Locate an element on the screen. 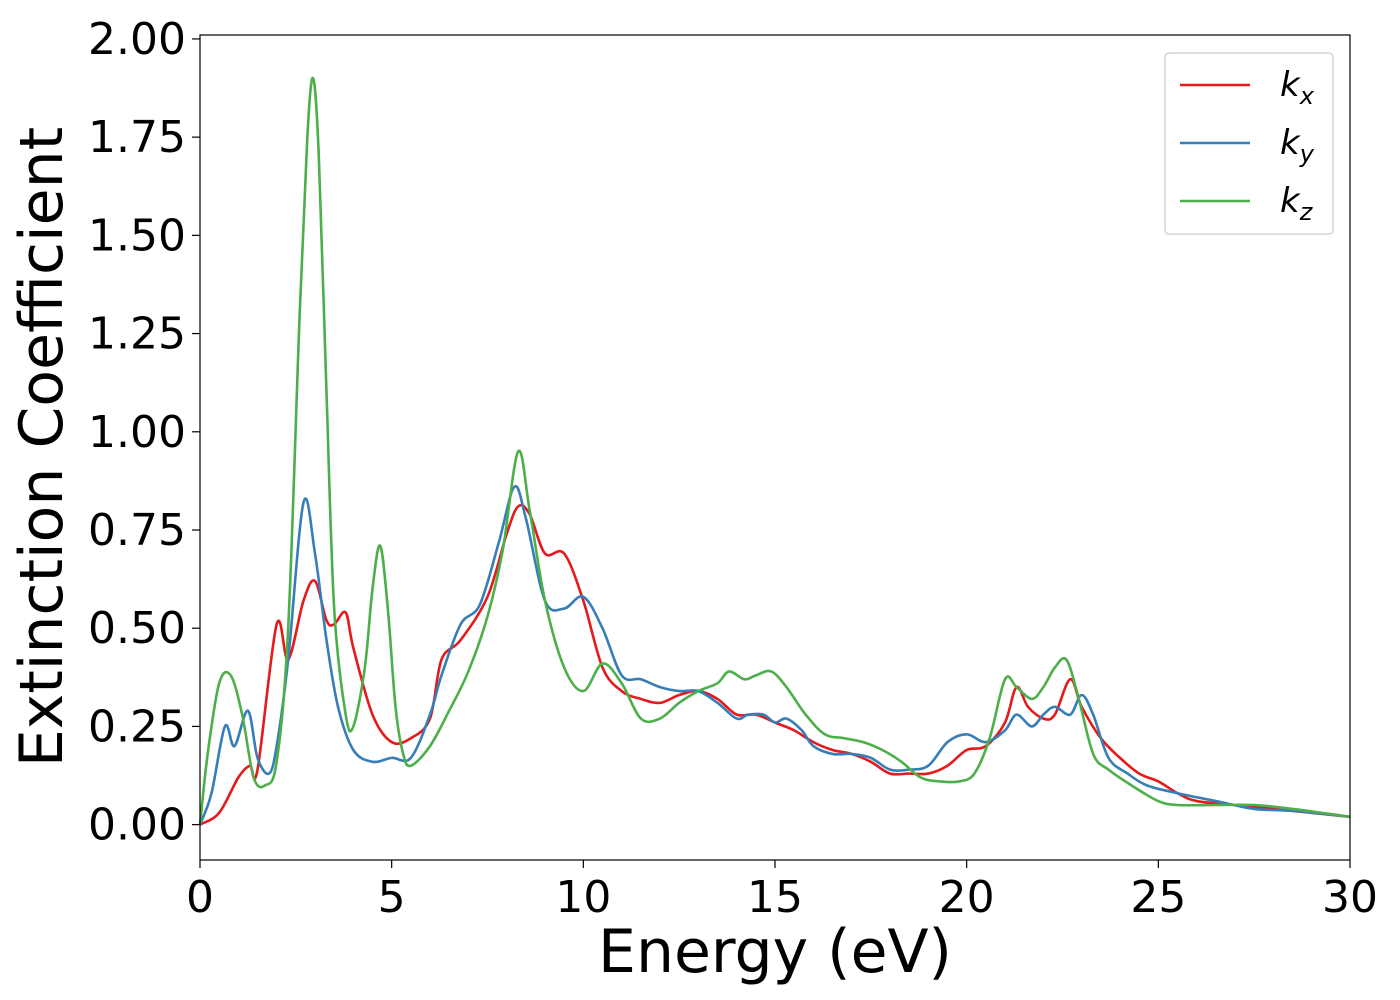 The image size is (1400, 1000). x-tick-label: 30 is located at coordinates (1350, 897).